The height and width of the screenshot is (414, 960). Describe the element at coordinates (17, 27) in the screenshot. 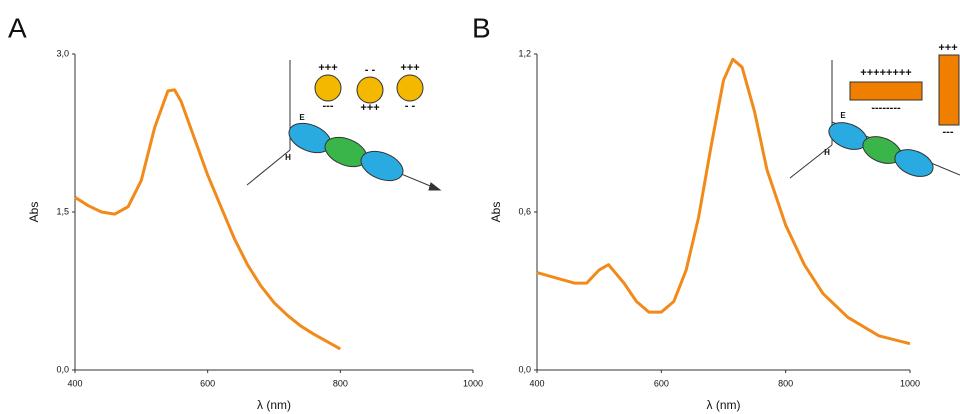

I see `panel-label: A` at that location.